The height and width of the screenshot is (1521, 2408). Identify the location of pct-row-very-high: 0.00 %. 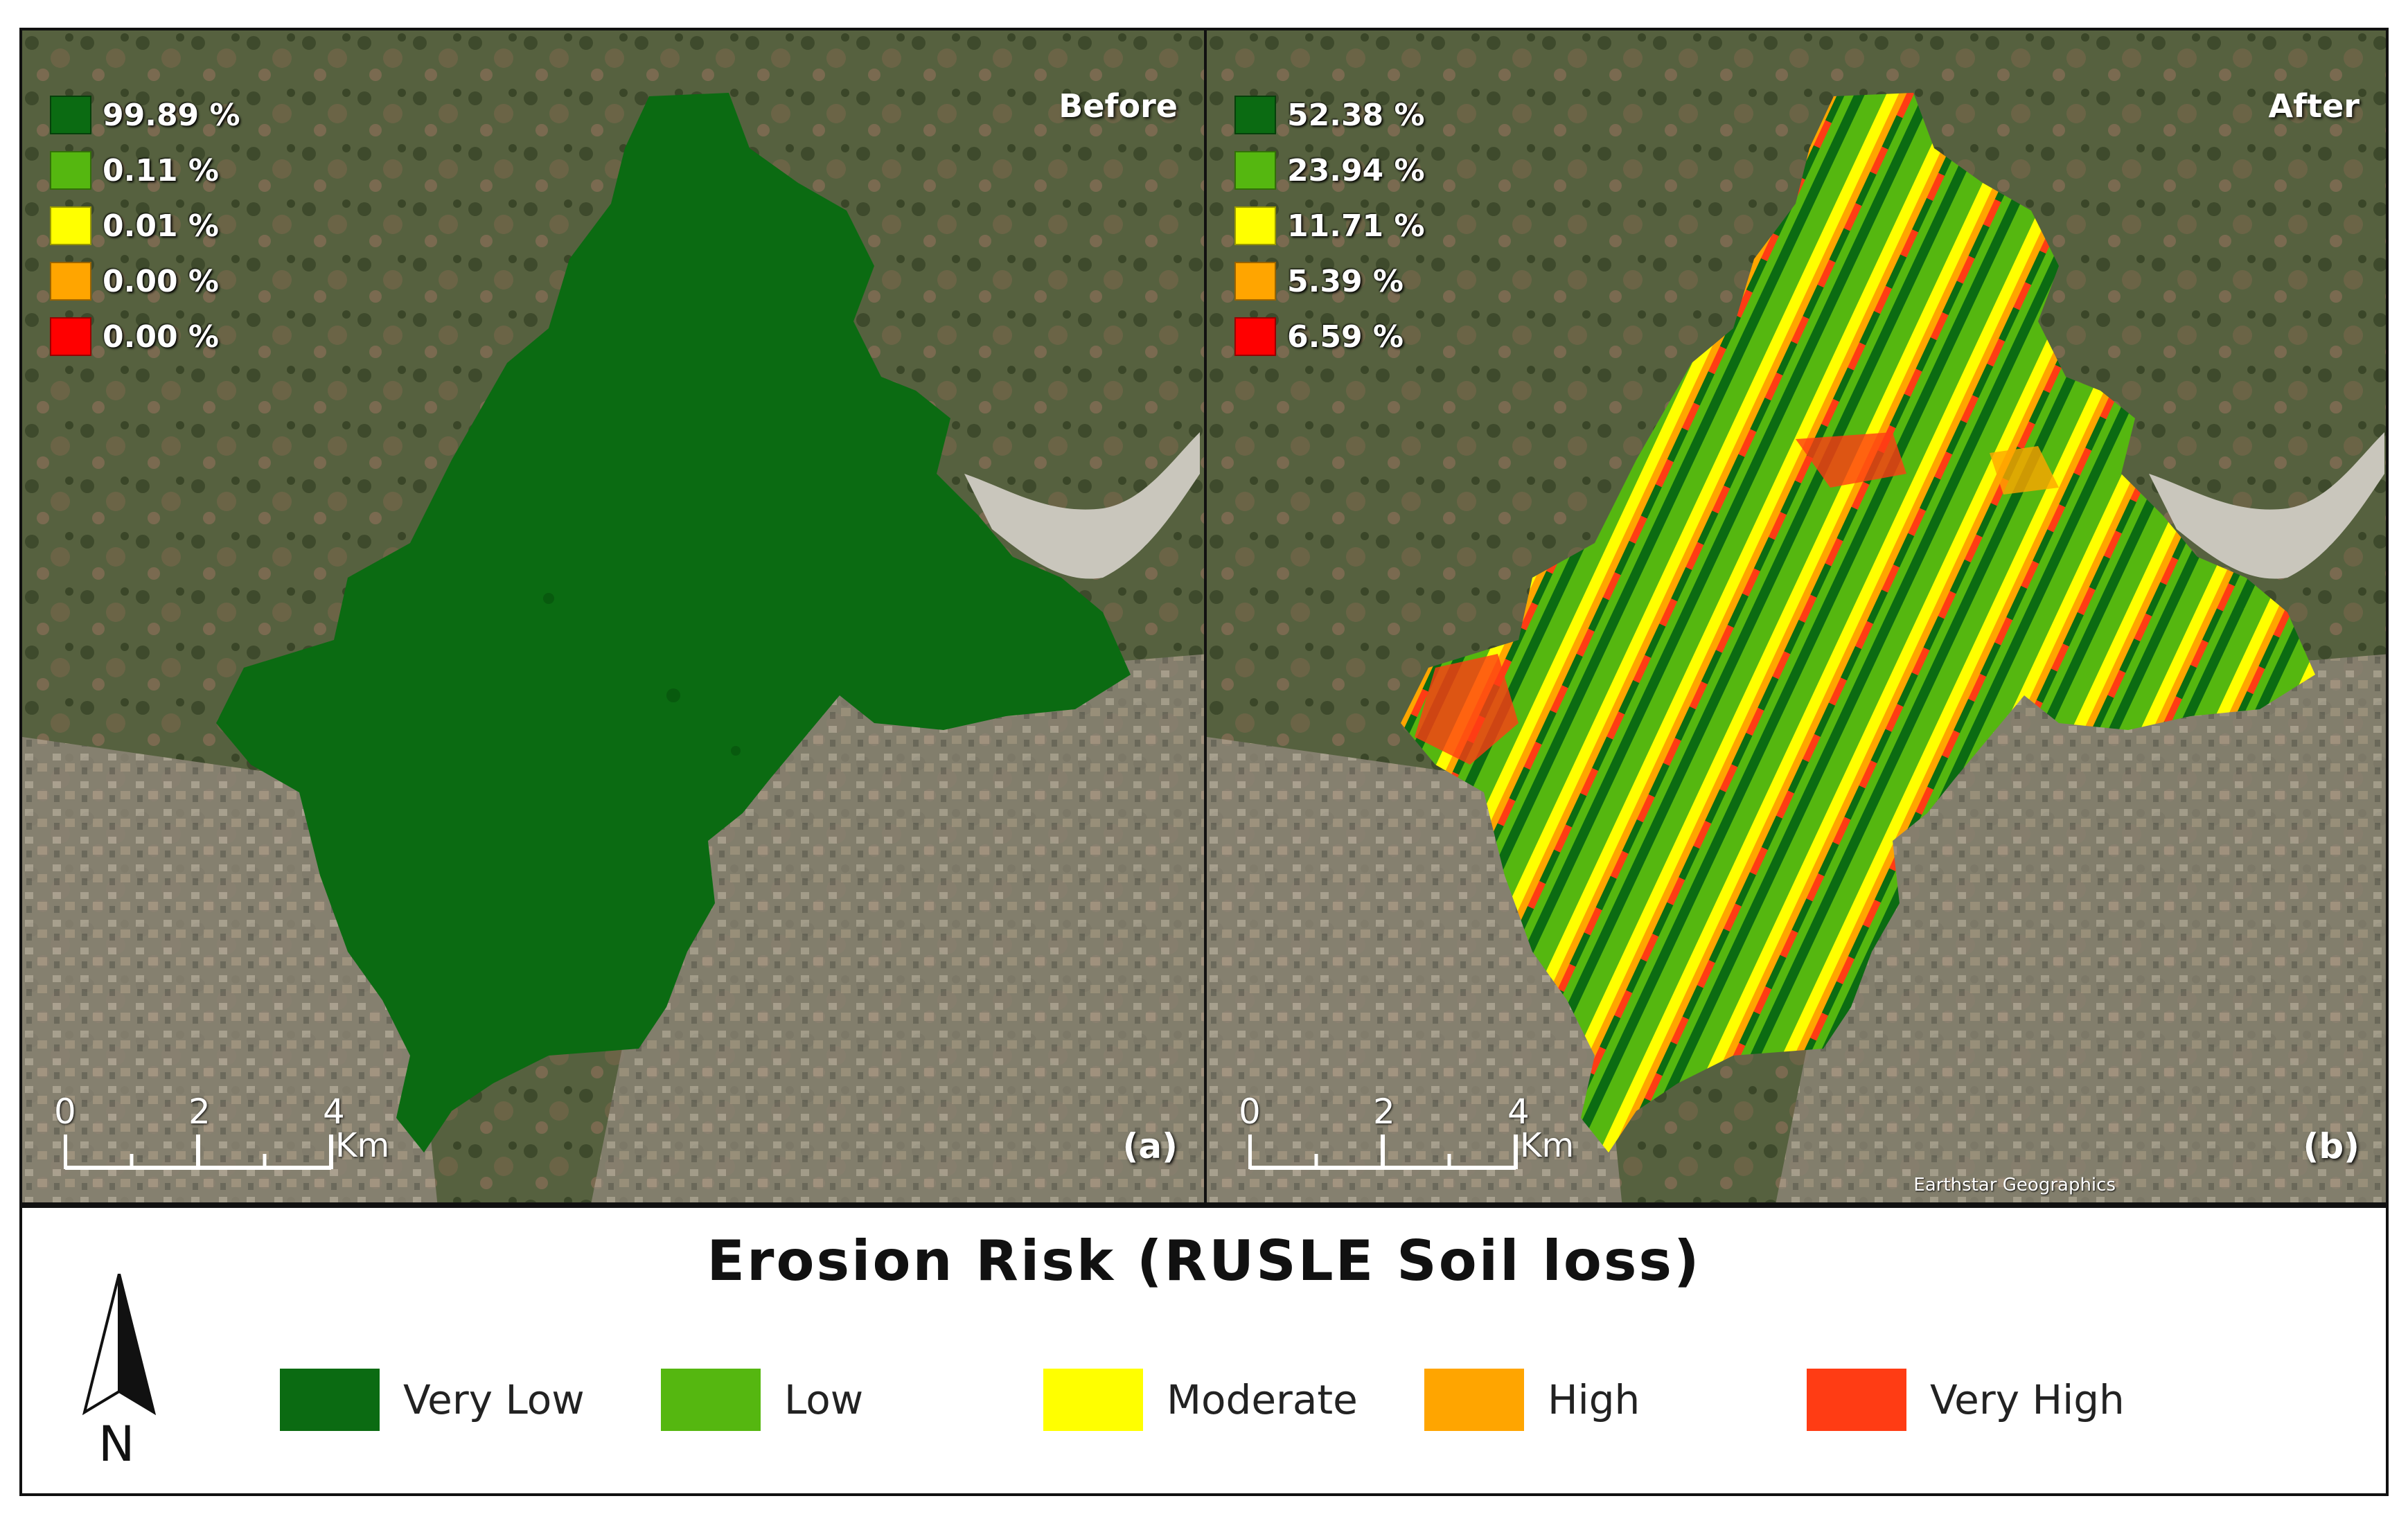
(145, 336).